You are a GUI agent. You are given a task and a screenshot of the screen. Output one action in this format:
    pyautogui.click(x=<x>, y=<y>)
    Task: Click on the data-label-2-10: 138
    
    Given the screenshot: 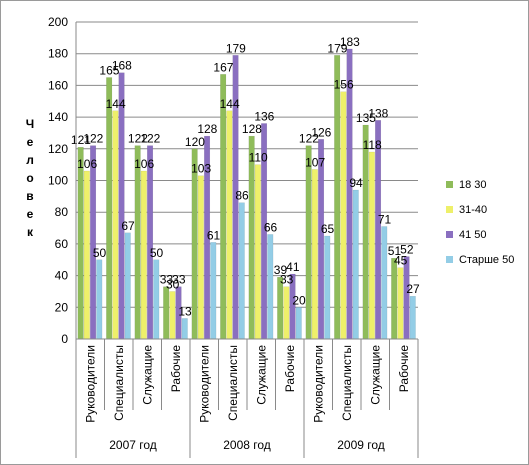 What is the action you would take?
    pyautogui.click(x=378, y=113)
    